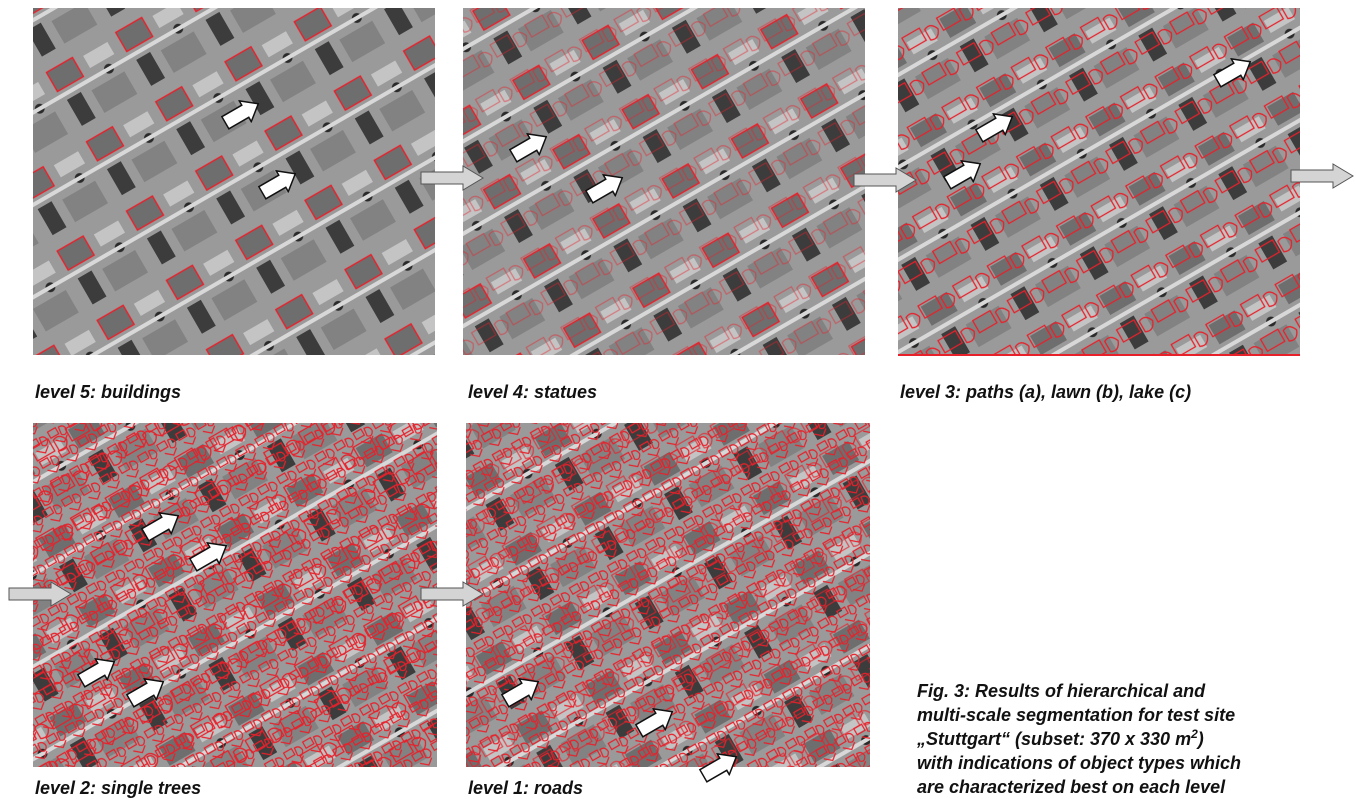  I want to click on caption-text: „Stuttgart“ (subset: 370 x 330 m, so click(1053, 739).